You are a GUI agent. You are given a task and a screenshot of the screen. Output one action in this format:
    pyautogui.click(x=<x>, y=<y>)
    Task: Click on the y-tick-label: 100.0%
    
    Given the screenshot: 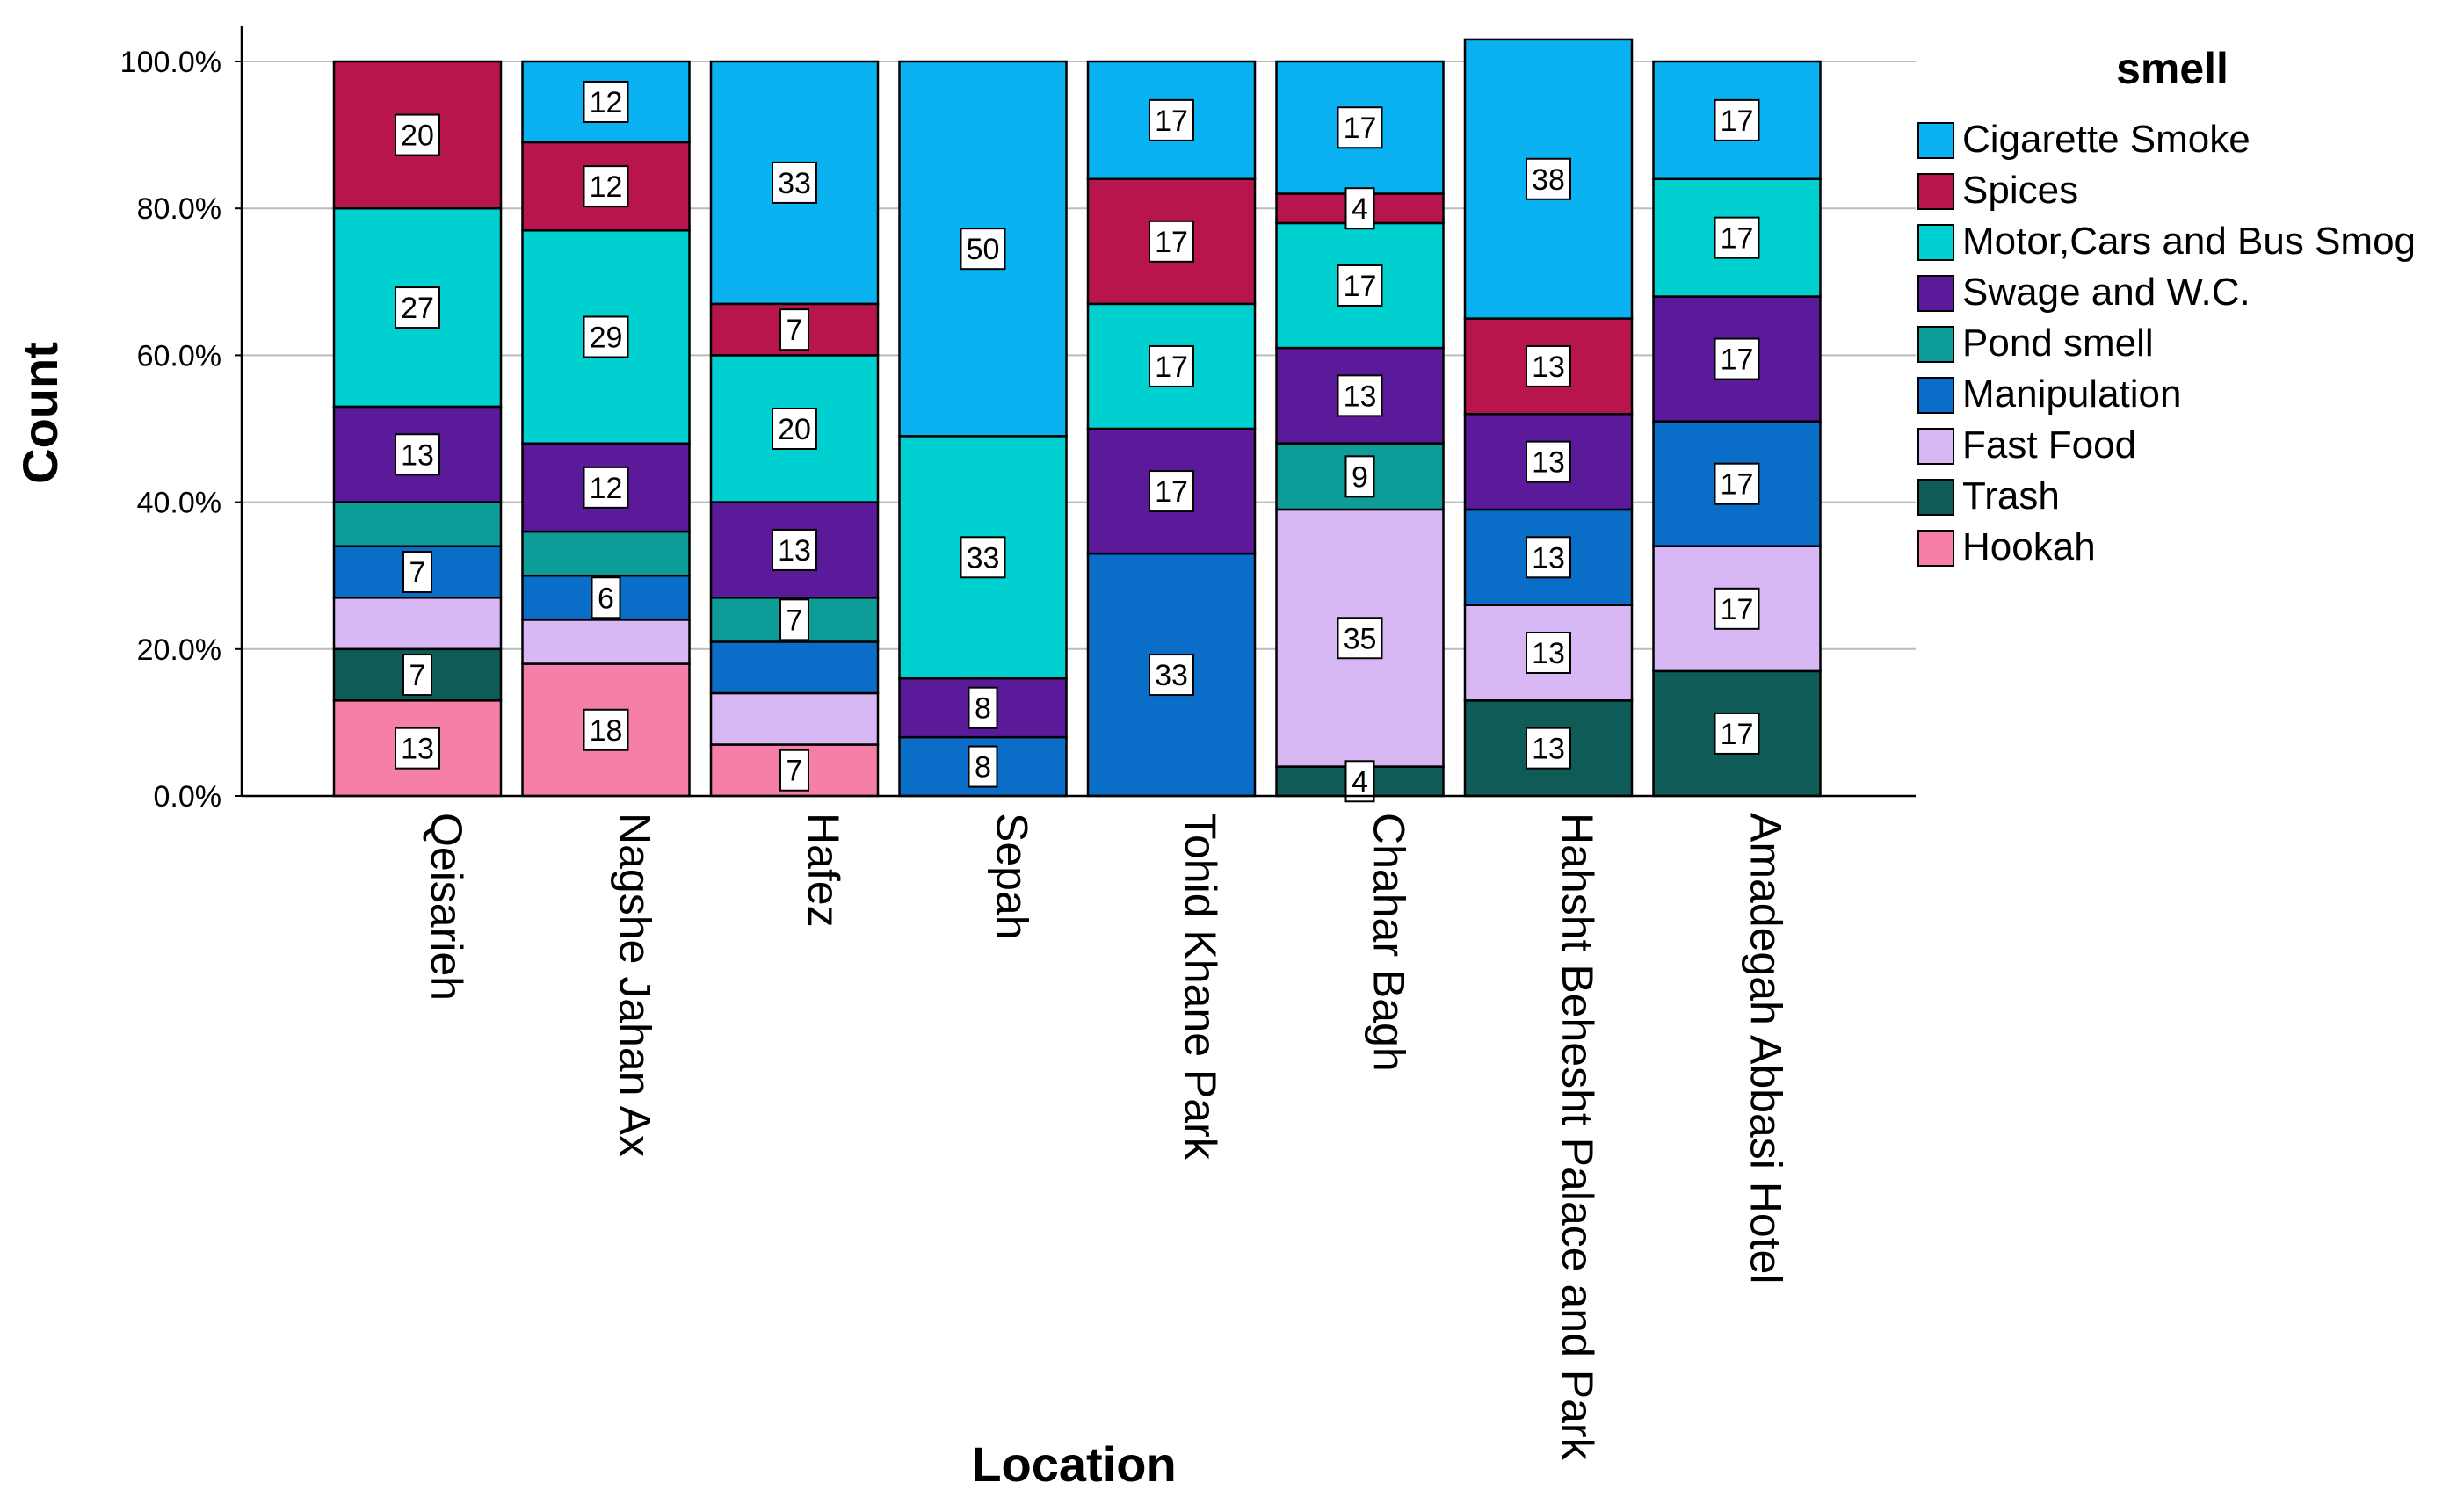 What is the action you would take?
    pyautogui.click(x=170, y=63)
    